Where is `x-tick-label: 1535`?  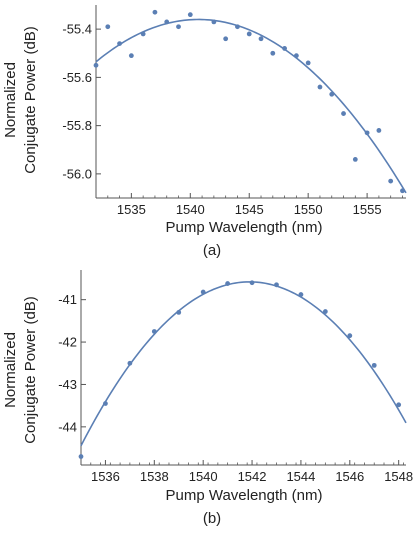
x-tick-label: 1535 is located at coordinates (131, 209).